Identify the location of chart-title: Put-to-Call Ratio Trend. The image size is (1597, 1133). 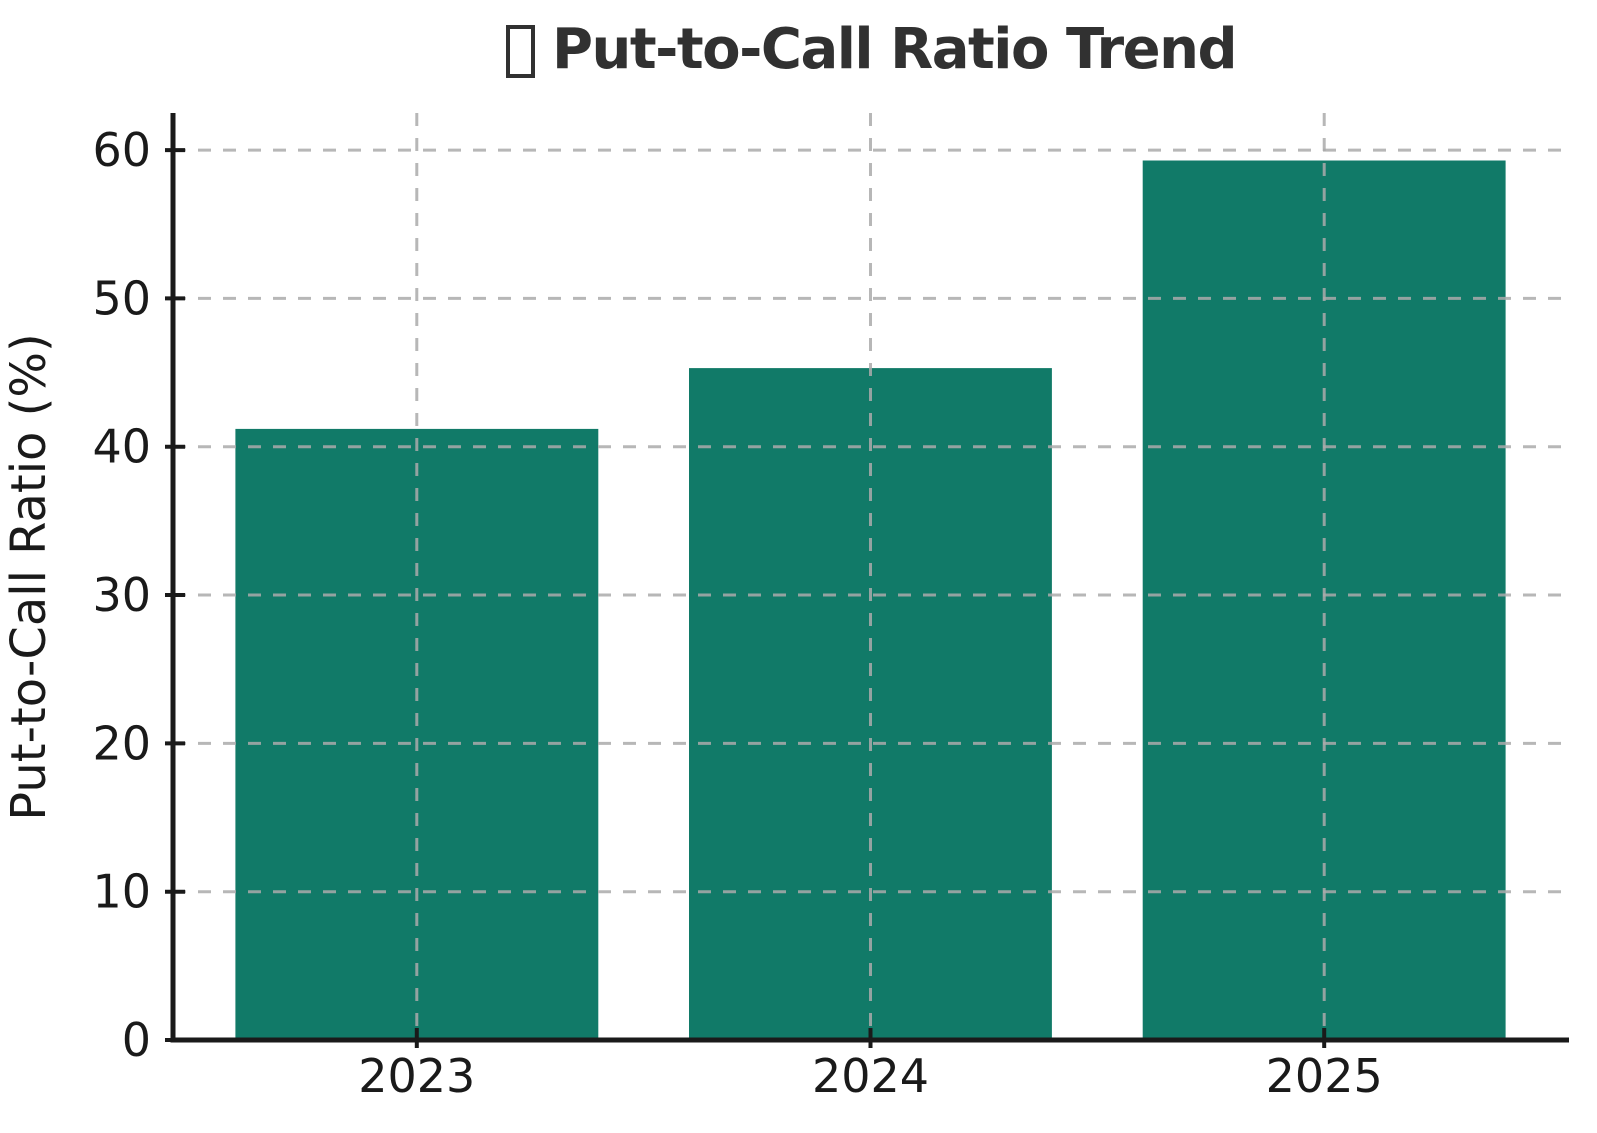
(871, 50).